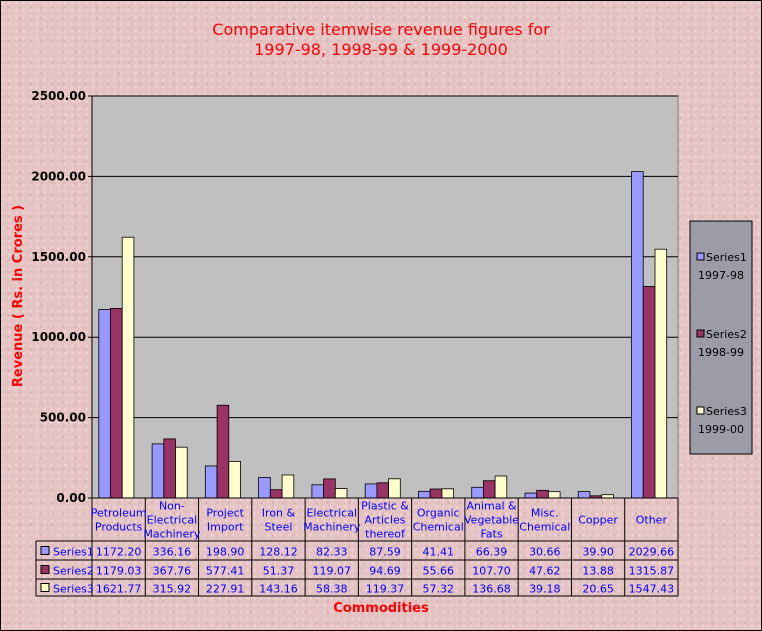 The image size is (762, 631). I want to click on data-label: 1179.03, so click(119, 571).